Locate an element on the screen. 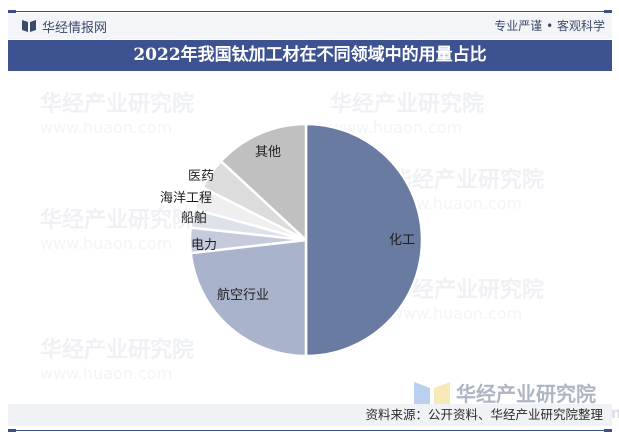  slice-label: 化工 is located at coordinates (402, 240).